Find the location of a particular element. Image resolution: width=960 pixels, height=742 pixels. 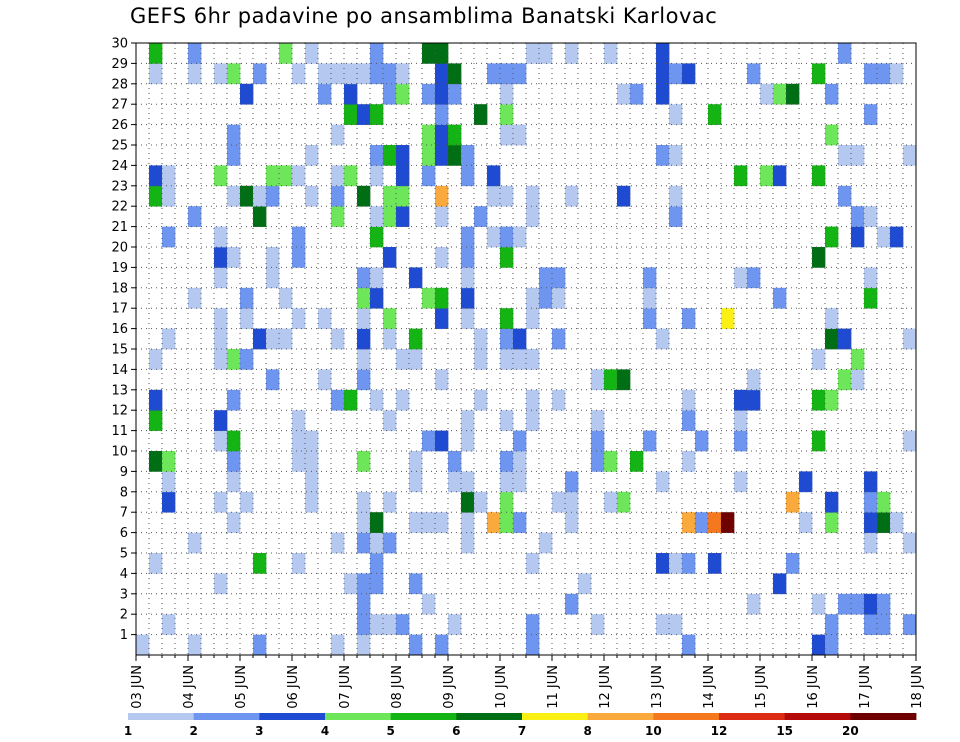

legend-label: 2 is located at coordinates (193, 731).